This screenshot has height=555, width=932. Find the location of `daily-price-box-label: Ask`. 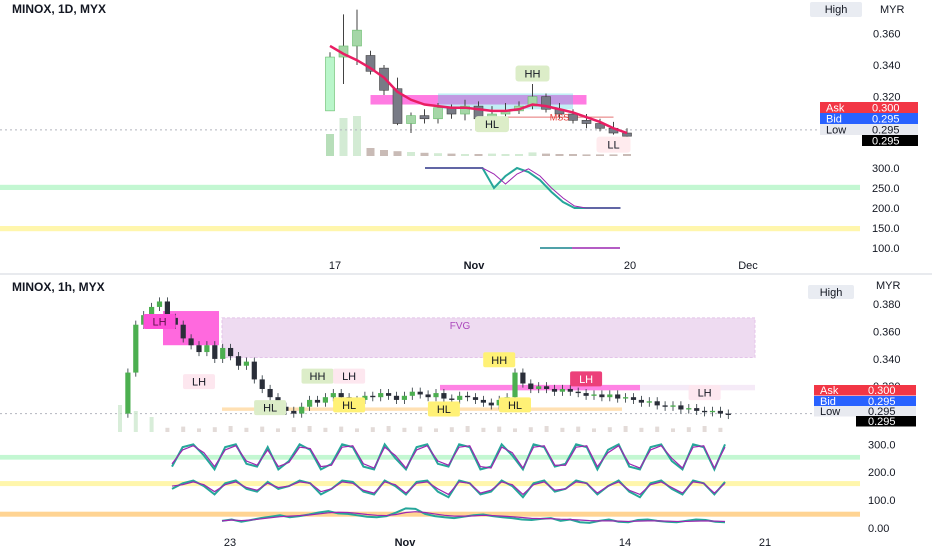

daily-price-box-label: Ask is located at coordinates (835, 109).